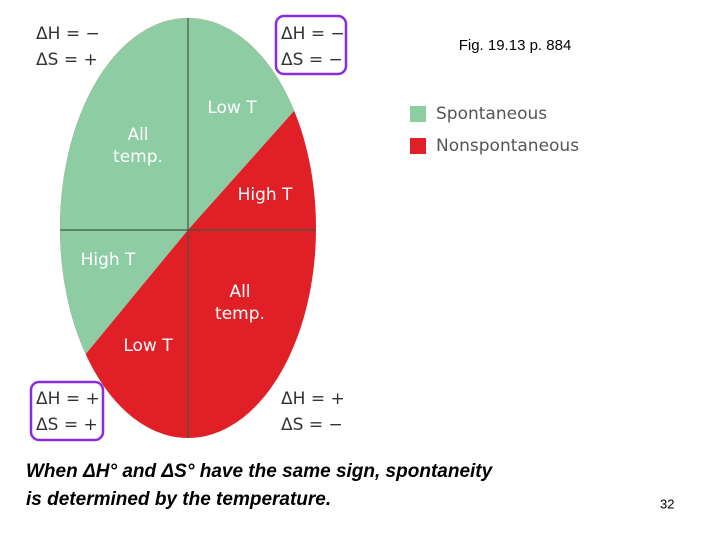  Describe the element at coordinates (178, 499) in the screenshot. I see `footer-text: is determined by the temperature.` at that location.